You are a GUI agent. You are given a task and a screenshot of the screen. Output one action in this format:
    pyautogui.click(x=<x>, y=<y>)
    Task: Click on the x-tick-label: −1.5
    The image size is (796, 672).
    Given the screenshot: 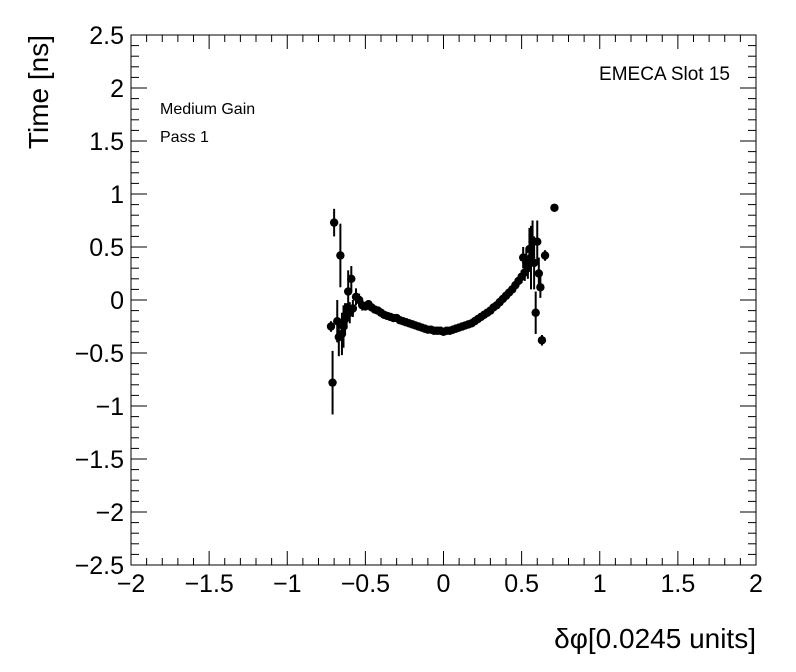 What is the action you would take?
    pyautogui.click(x=208, y=584)
    